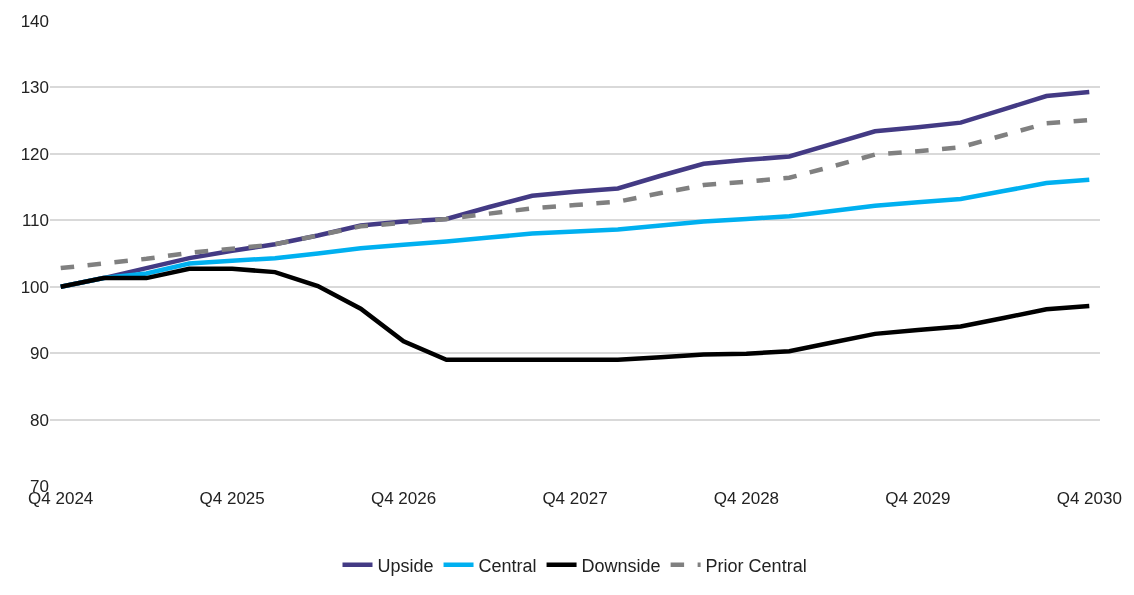  Describe the element at coordinates (34, 21) in the screenshot. I see `y-tick-label: 140` at that location.